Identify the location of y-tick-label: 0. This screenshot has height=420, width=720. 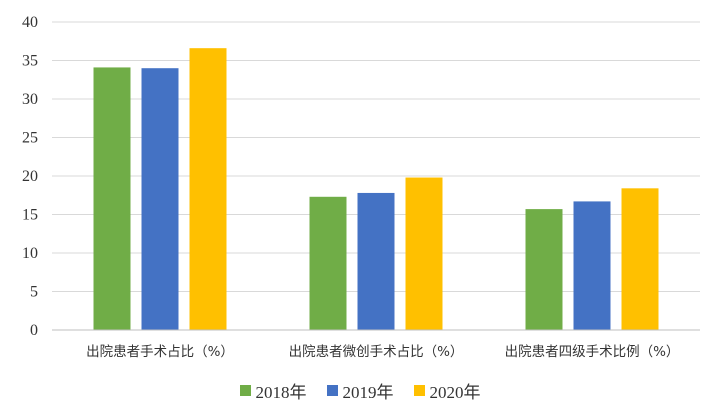
(34, 330).